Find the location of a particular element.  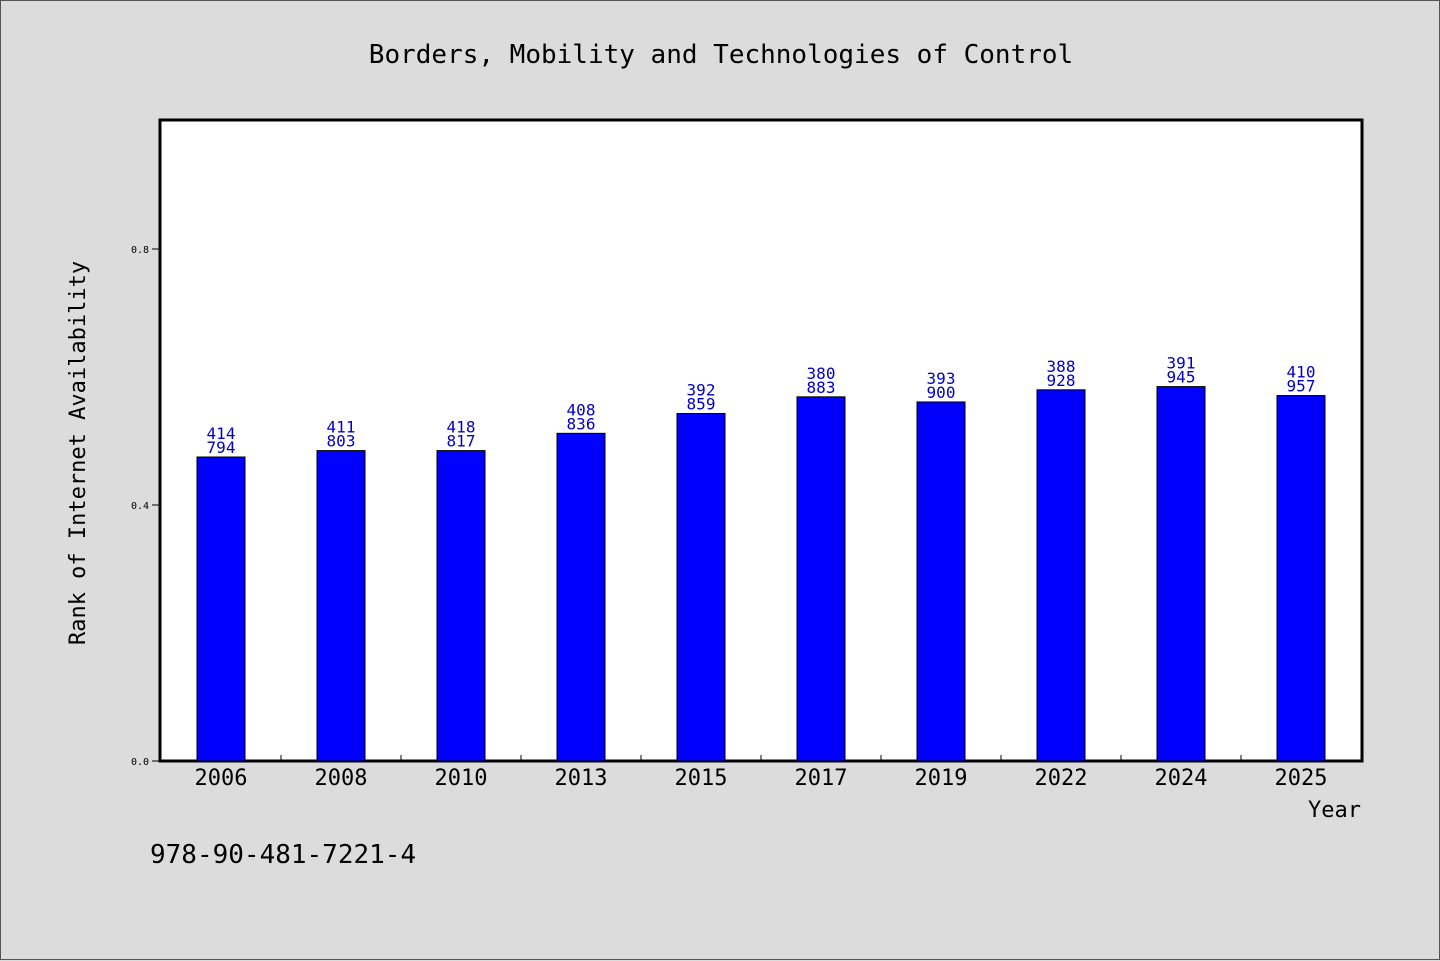

bar-label-bottom: 928 is located at coordinates (1061, 380).